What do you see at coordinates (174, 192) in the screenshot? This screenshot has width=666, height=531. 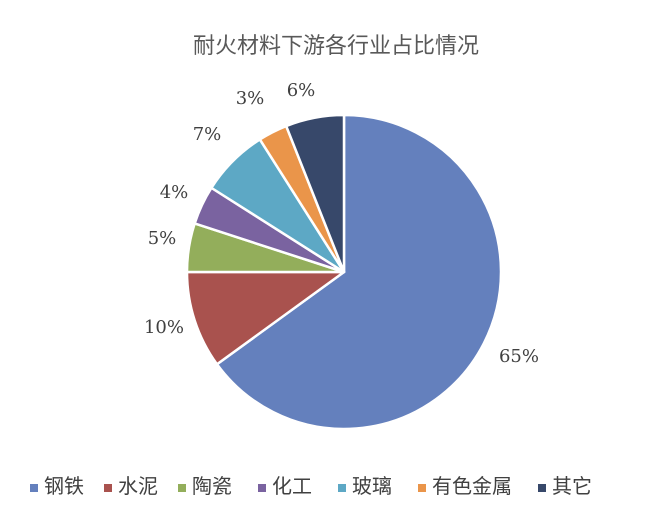 I see `slice-label-4: 4%` at bounding box center [174, 192].